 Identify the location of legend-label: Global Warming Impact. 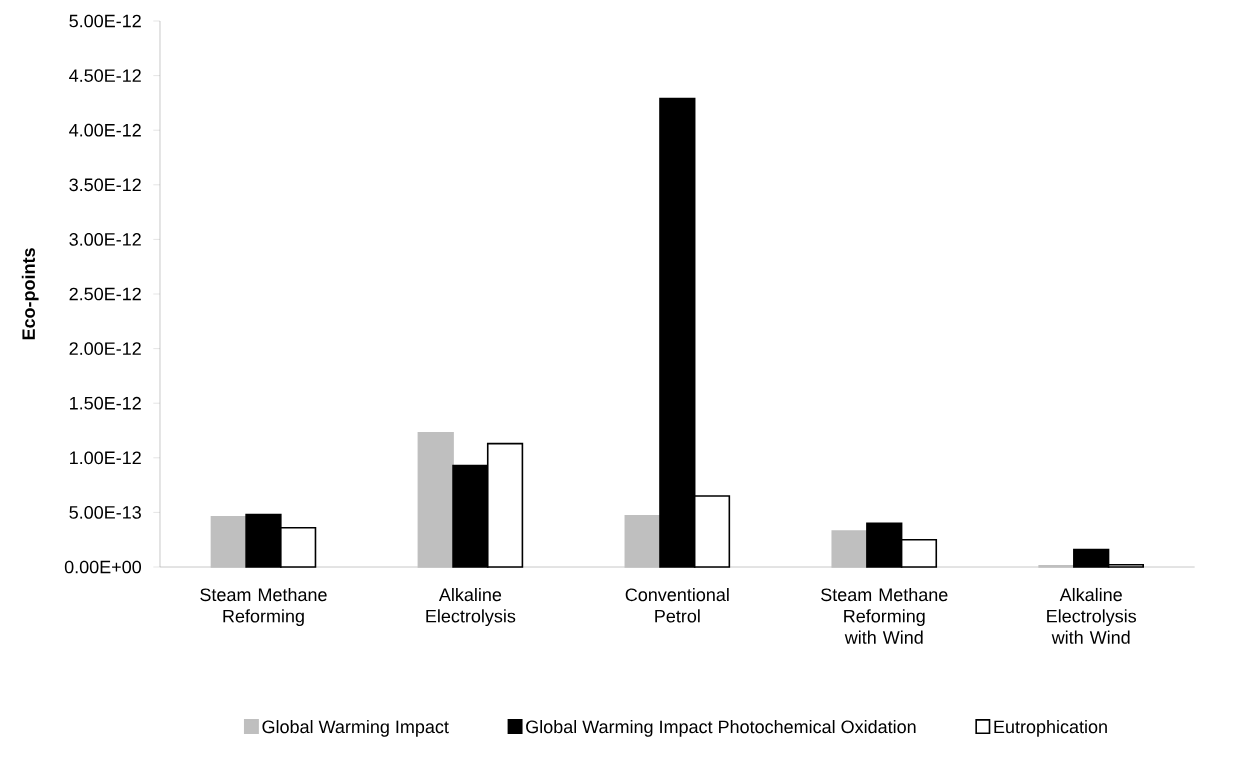
(355, 728).